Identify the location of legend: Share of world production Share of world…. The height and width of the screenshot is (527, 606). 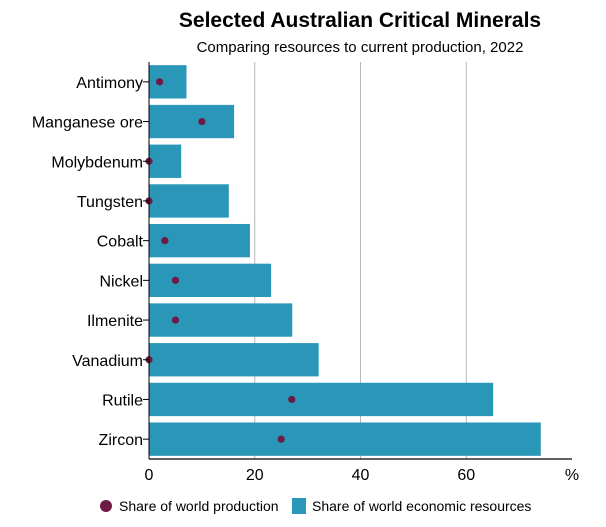
(315, 506).